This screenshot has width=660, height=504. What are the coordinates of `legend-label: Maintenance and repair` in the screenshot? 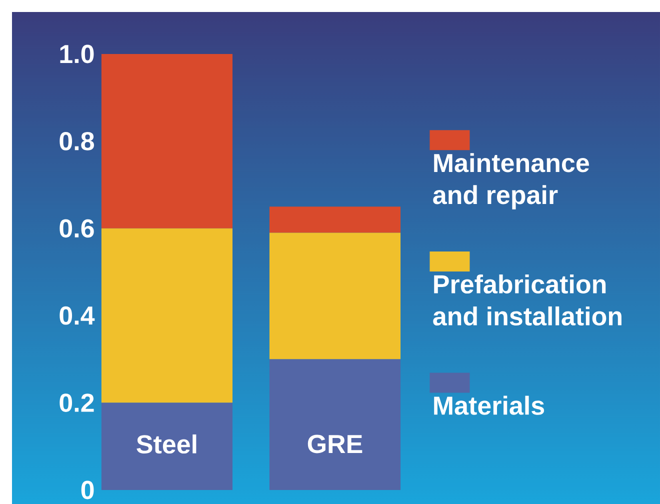 It's located at (511, 181).